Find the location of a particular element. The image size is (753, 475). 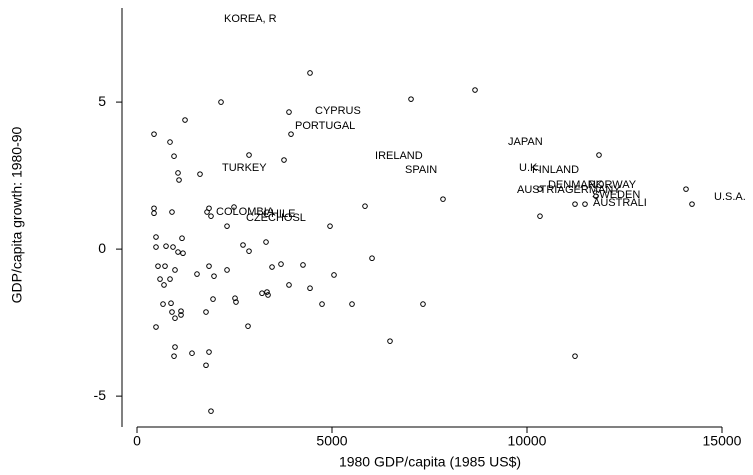

point-label: TURKEY is located at coordinates (244, 168).